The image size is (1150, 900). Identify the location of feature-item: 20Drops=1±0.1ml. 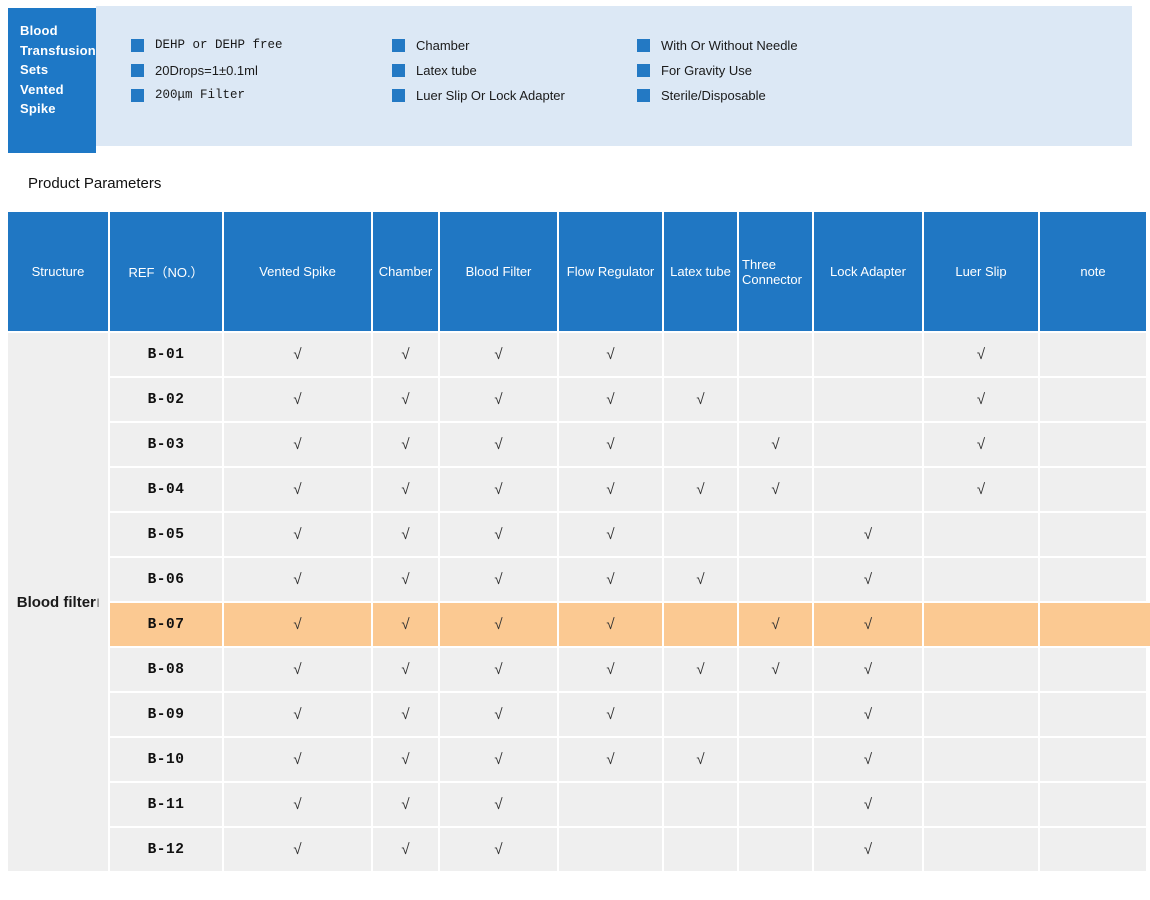
(207, 70).